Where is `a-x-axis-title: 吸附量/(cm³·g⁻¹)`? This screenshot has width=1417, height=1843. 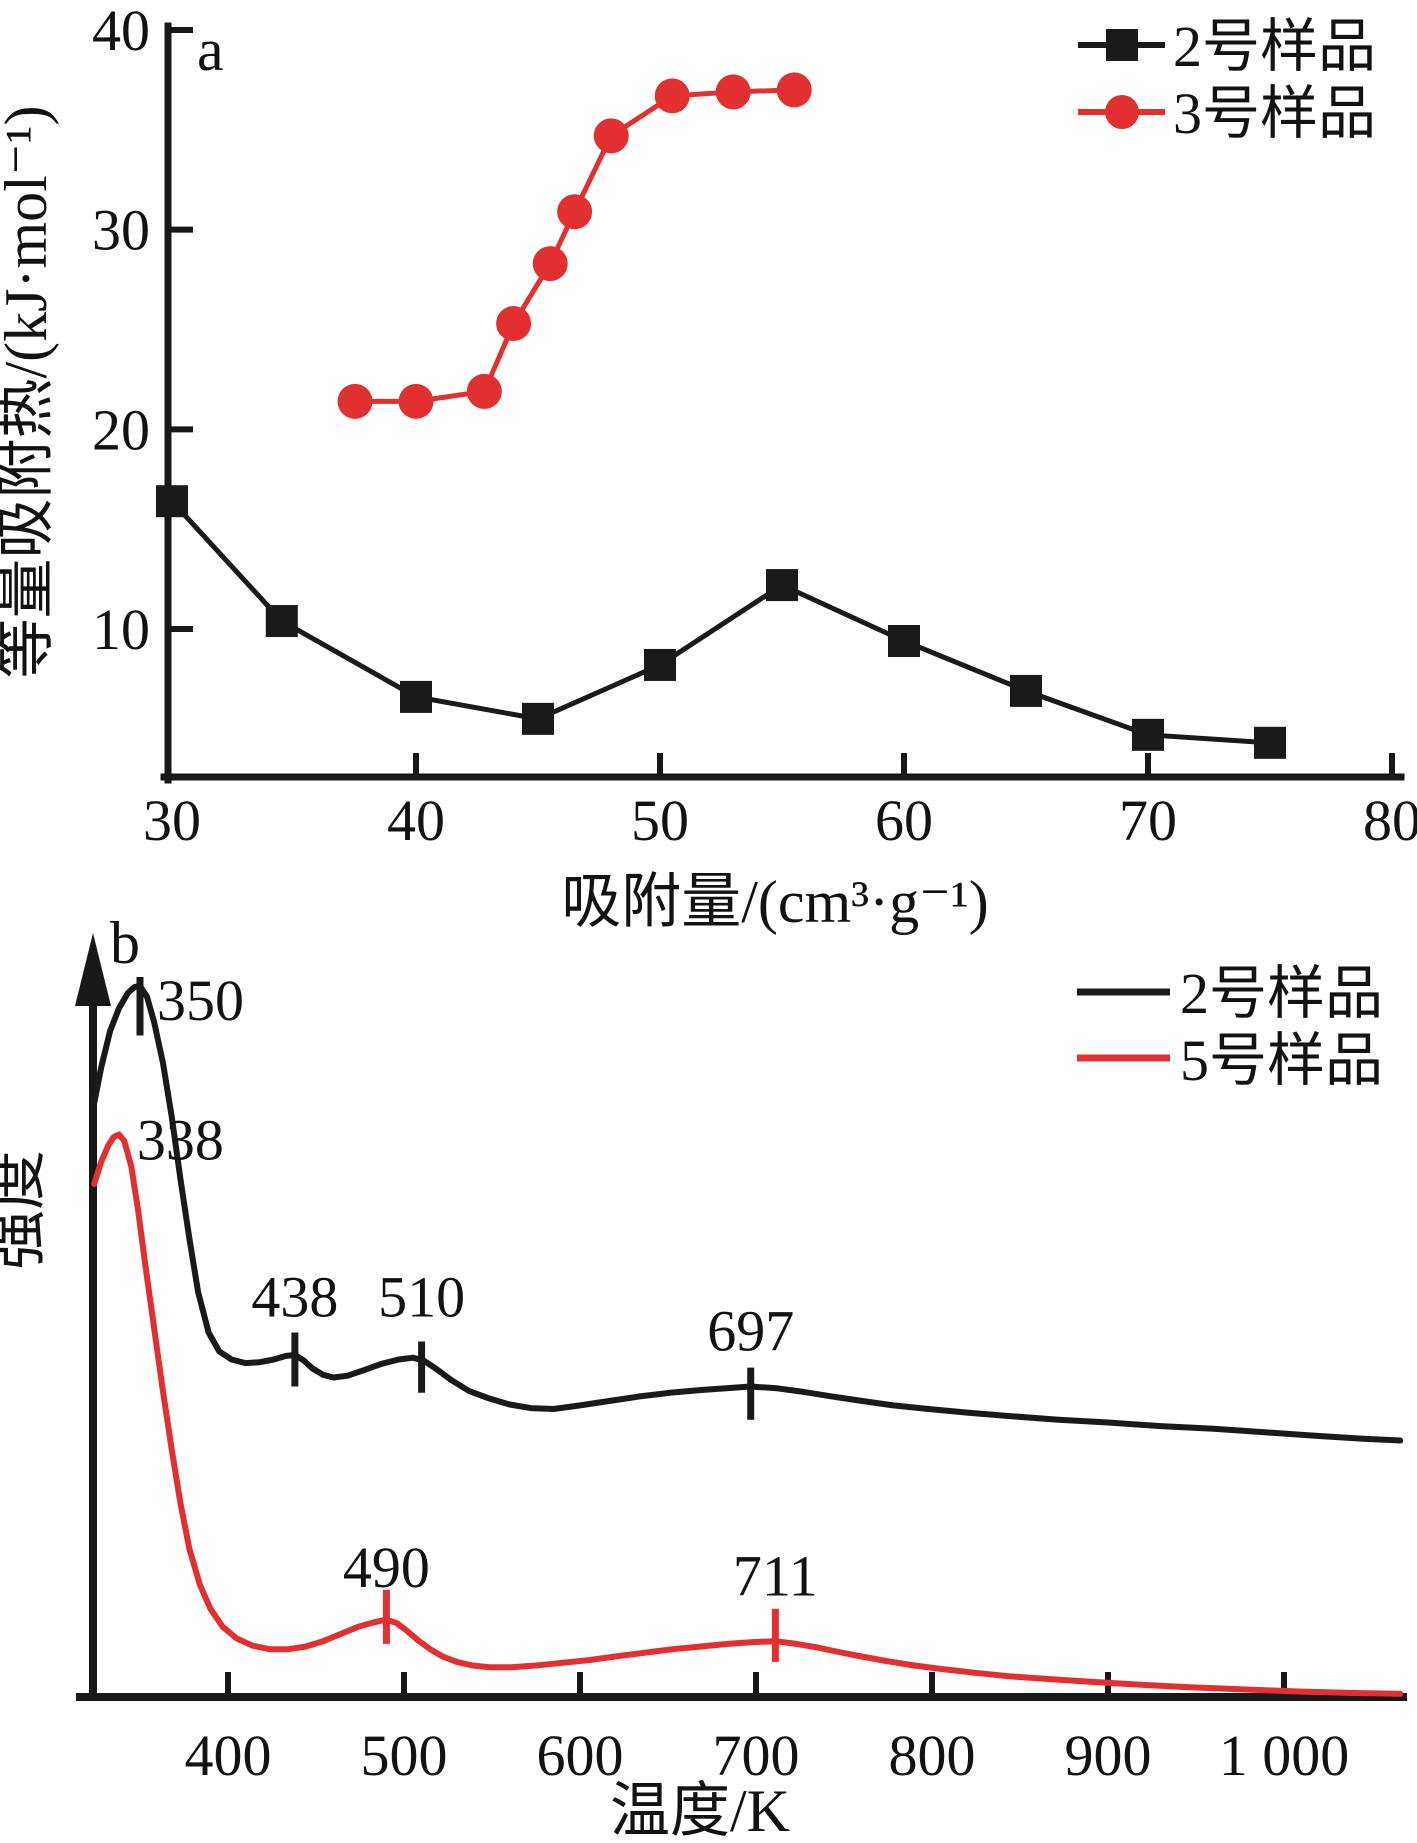
a-x-axis-title: 吸附量/(cm³·g⁻¹) is located at coordinates (775, 902).